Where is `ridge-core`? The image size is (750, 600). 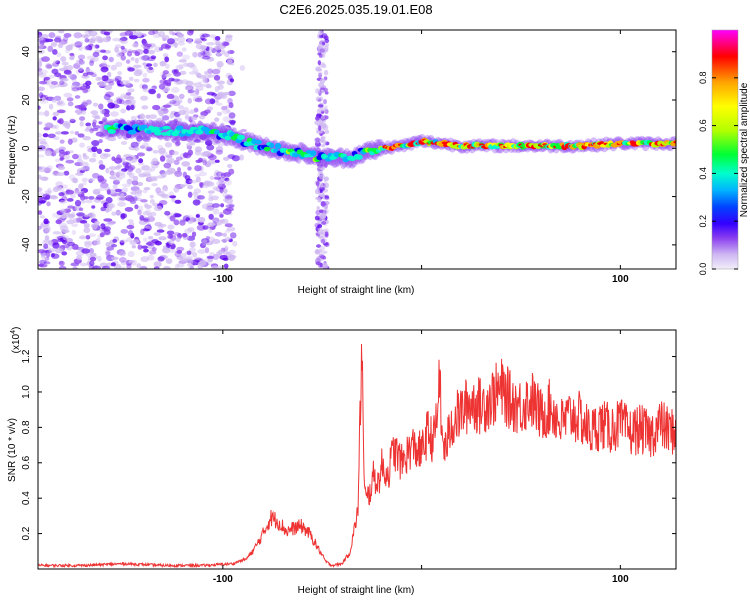
ridge-core is located at coordinates (267, 149).